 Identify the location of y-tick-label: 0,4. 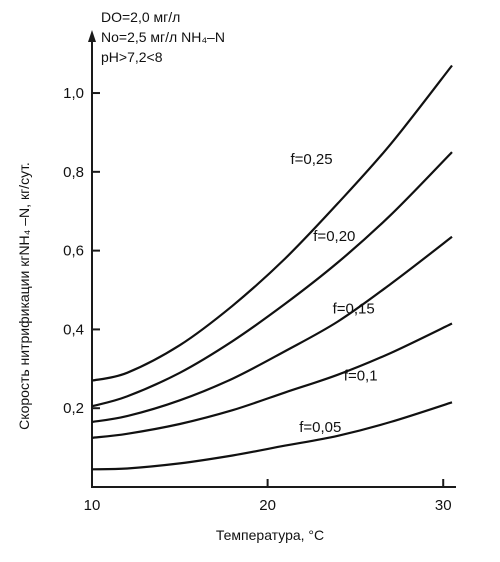
(73, 329).